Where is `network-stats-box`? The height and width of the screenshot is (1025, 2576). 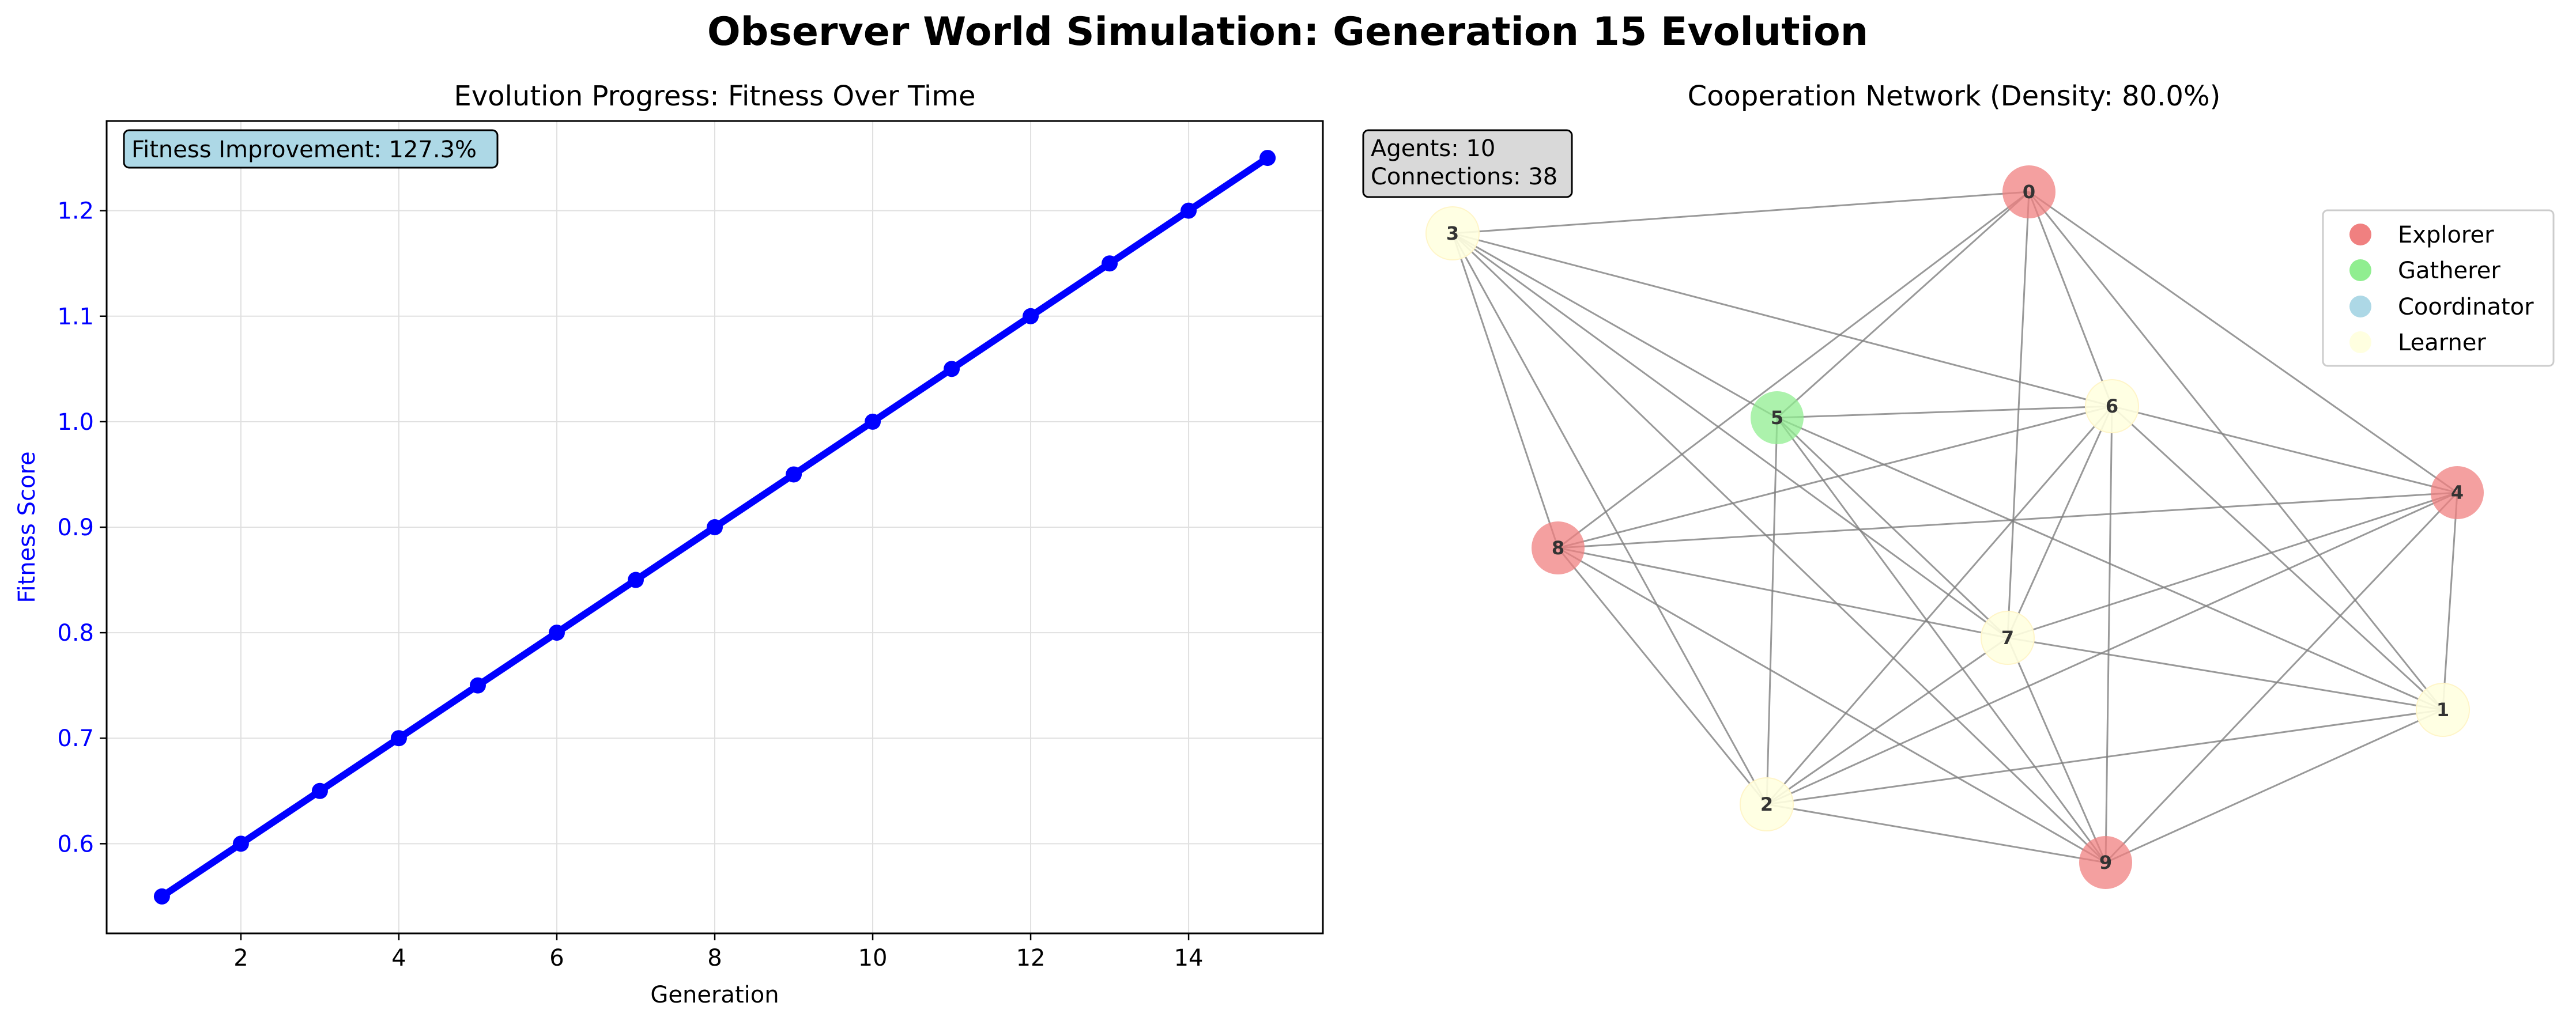 network-stats-box is located at coordinates (1467, 163).